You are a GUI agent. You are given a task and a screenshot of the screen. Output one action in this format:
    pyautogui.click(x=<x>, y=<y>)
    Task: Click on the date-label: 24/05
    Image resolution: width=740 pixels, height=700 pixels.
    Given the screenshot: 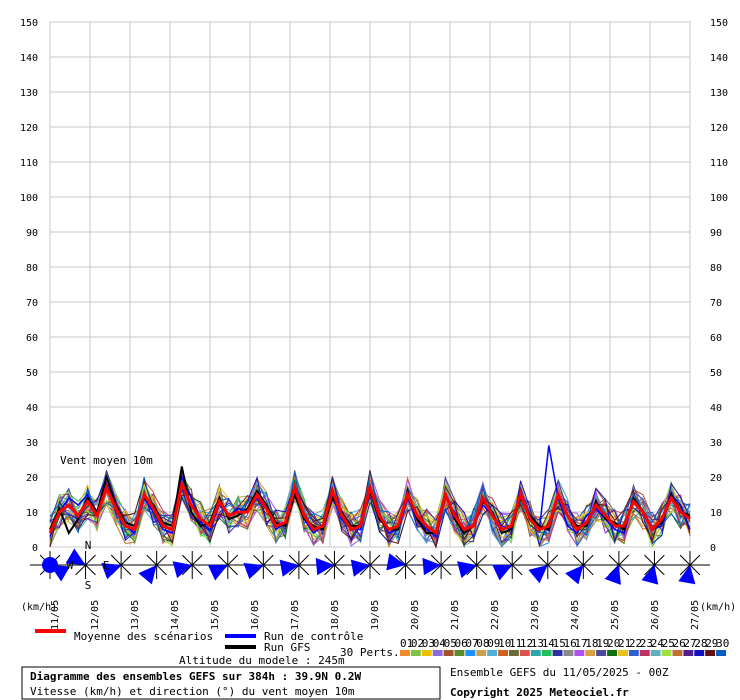 What is the action you would take?
    pyautogui.click(x=575, y=615)
    